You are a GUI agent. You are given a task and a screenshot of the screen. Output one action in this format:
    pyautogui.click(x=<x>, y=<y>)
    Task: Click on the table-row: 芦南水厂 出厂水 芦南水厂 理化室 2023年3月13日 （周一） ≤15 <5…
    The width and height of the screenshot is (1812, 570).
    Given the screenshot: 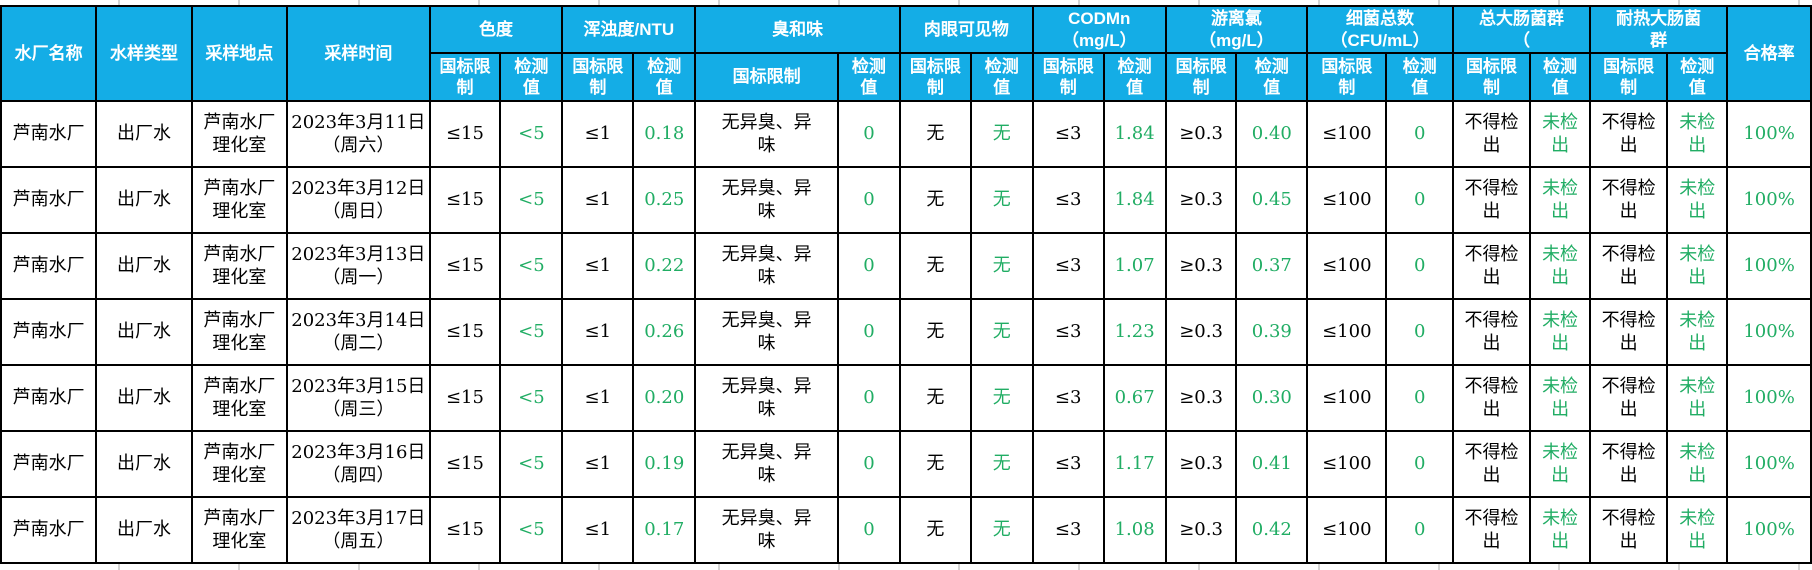 What is the action you would take?
    pyautogui.click(x=906, y=266)
    